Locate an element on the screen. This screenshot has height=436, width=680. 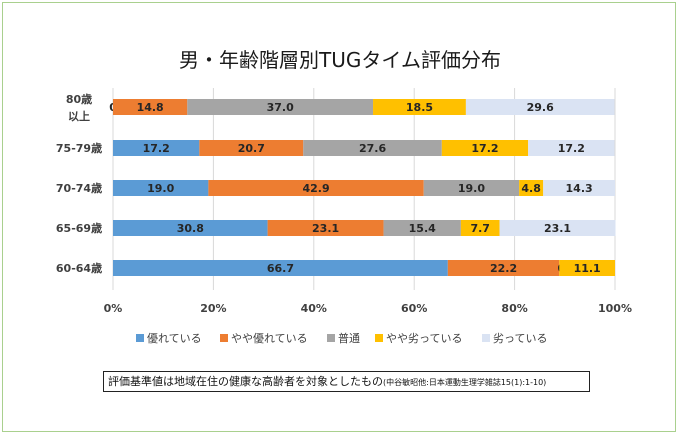
data-label: 14.8 is located at coordinates (150, 107).